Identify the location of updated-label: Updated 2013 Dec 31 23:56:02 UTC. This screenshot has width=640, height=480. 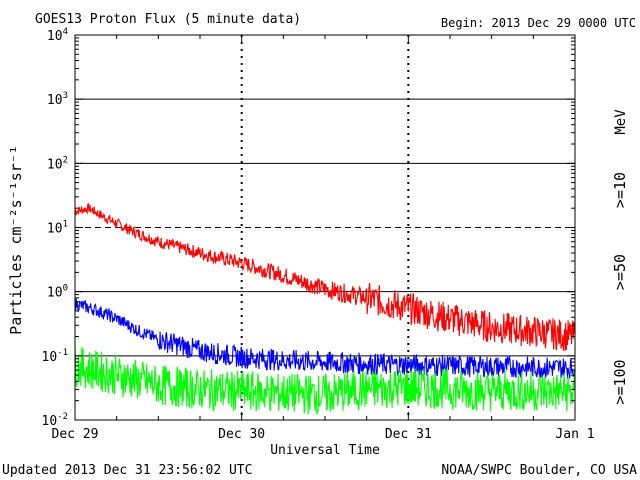
(127, 470).